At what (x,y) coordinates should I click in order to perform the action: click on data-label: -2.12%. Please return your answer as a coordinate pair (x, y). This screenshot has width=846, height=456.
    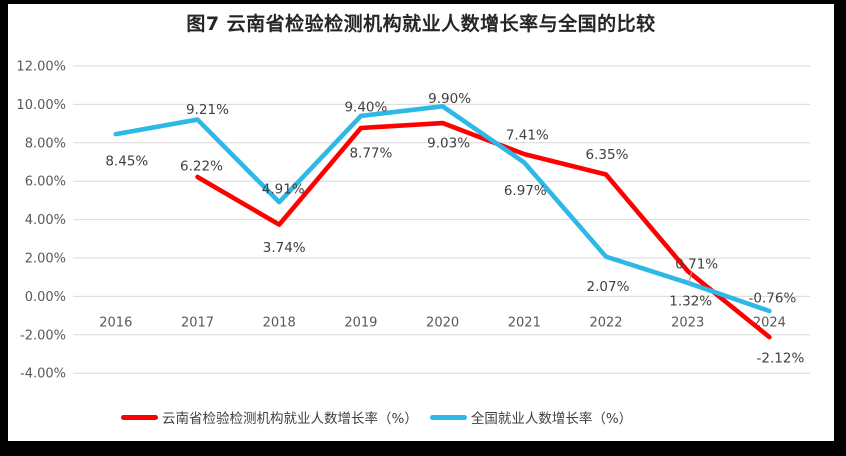
    Looking at the image, I should click on (781, 359).